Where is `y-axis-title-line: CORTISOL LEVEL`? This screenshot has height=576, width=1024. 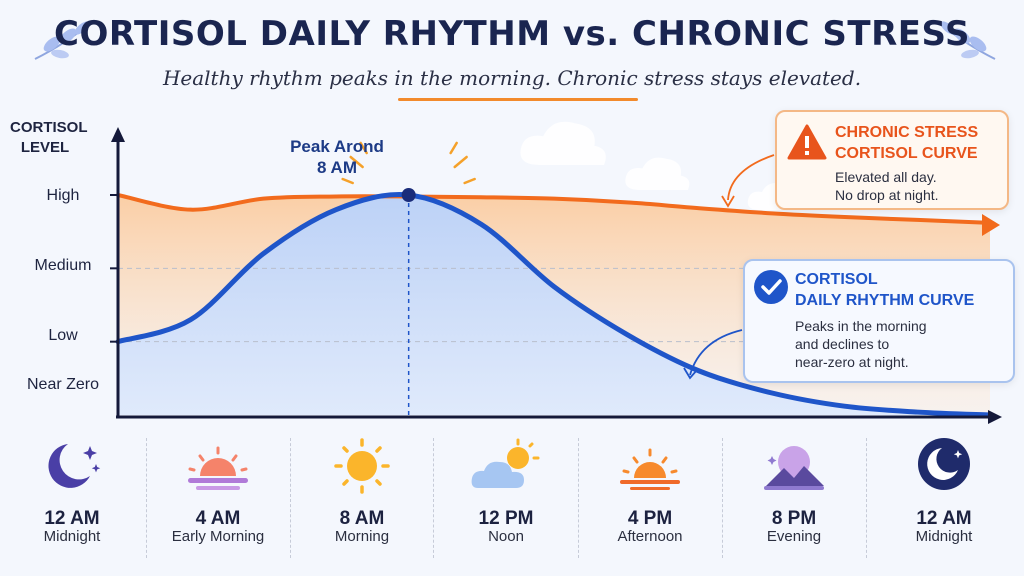
y-axis-title-line: CORTISOL LEVEL is located at coordinates (49, 137).